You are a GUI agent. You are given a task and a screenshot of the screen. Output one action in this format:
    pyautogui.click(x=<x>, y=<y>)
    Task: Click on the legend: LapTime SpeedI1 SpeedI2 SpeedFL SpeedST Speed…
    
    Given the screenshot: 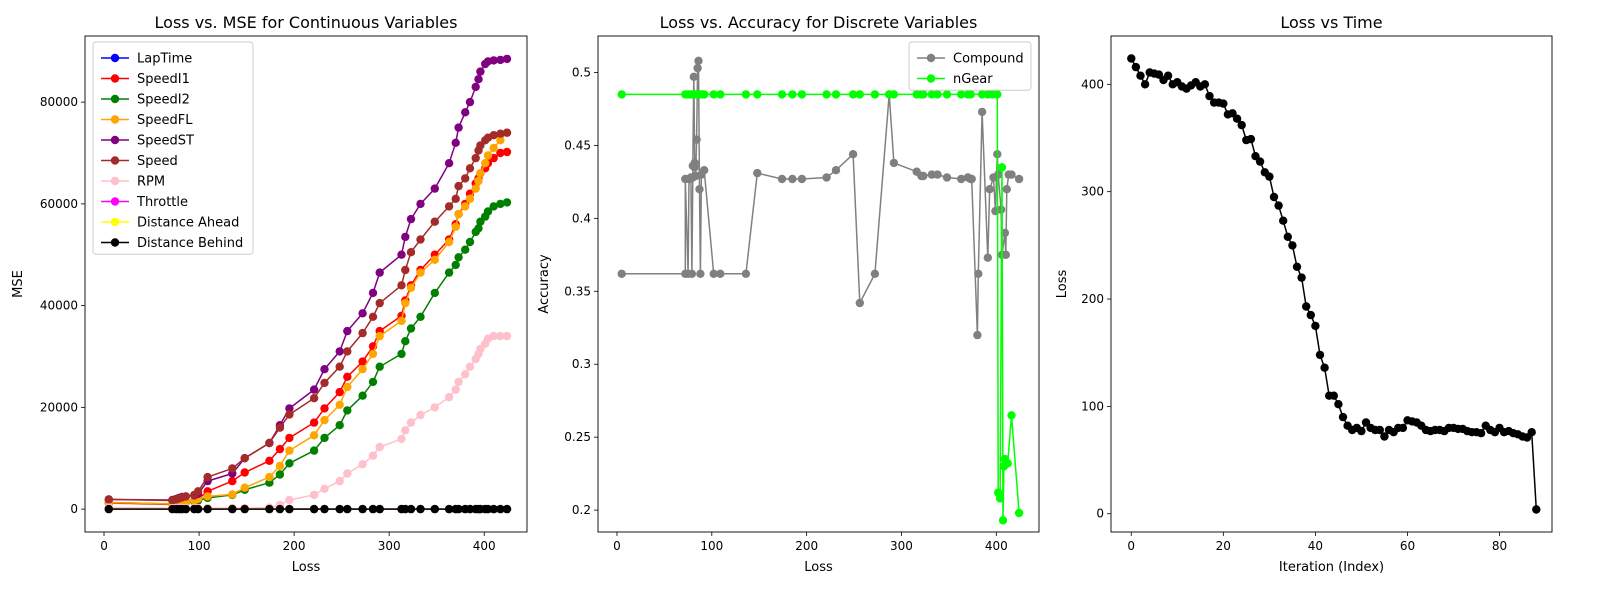 What is the action you would take?
    pyautogui.click(x=173, y=148)
    